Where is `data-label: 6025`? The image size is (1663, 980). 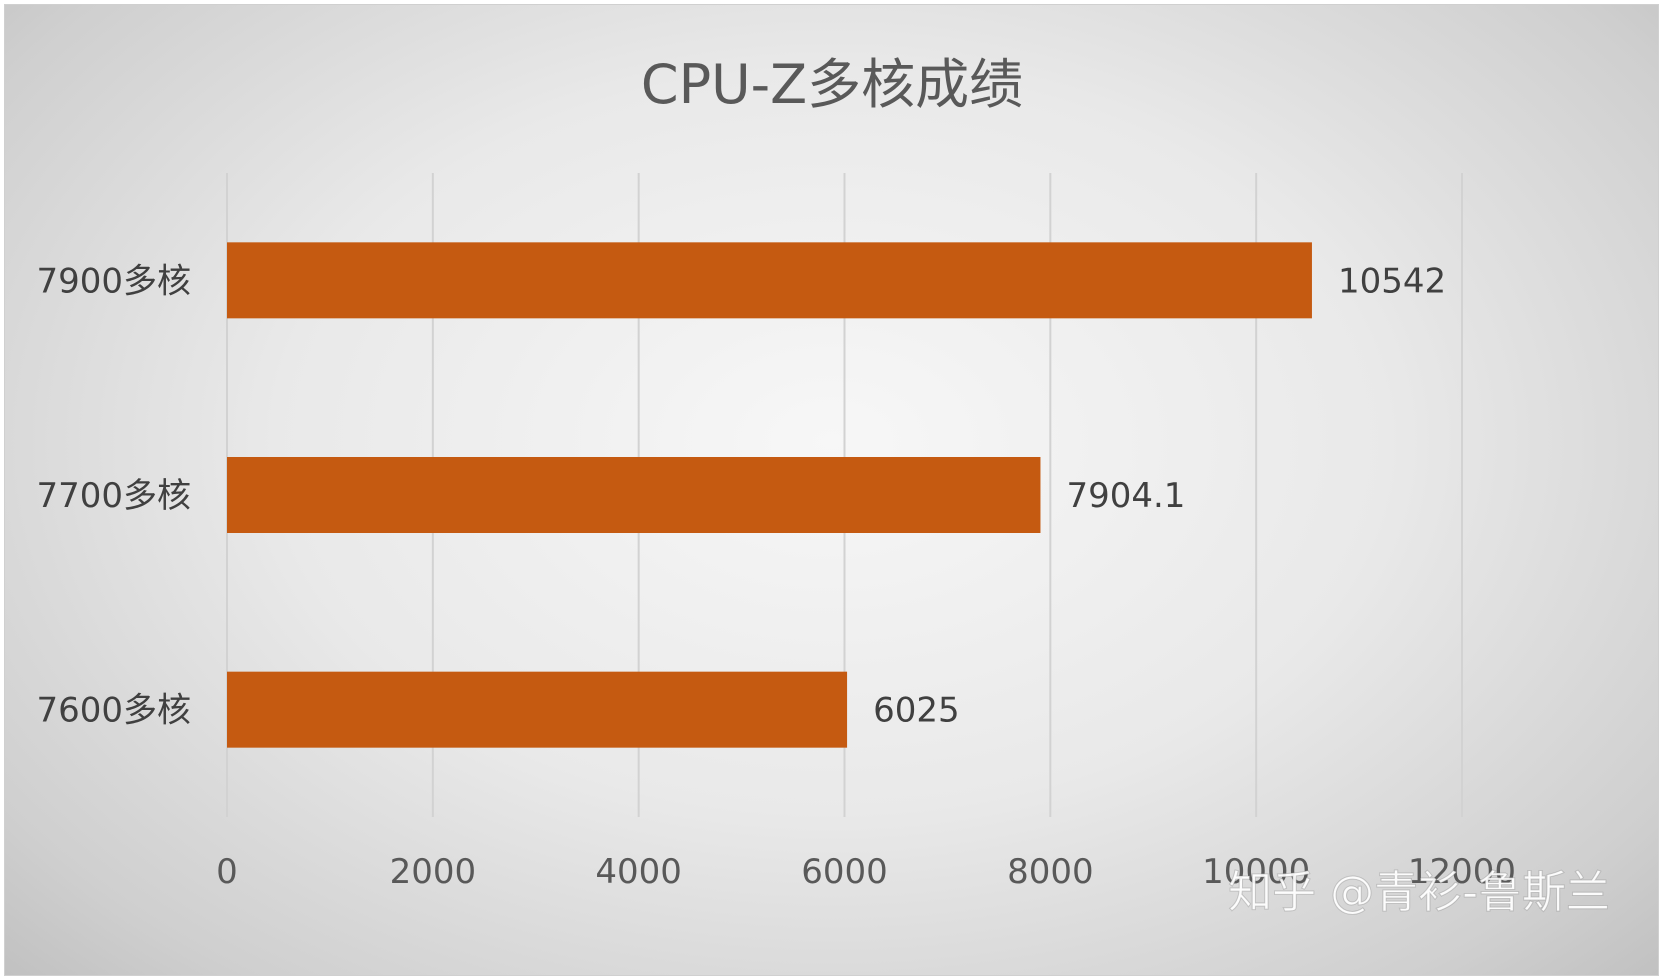 data-label: 6025 is located at coordinates (916, 711).